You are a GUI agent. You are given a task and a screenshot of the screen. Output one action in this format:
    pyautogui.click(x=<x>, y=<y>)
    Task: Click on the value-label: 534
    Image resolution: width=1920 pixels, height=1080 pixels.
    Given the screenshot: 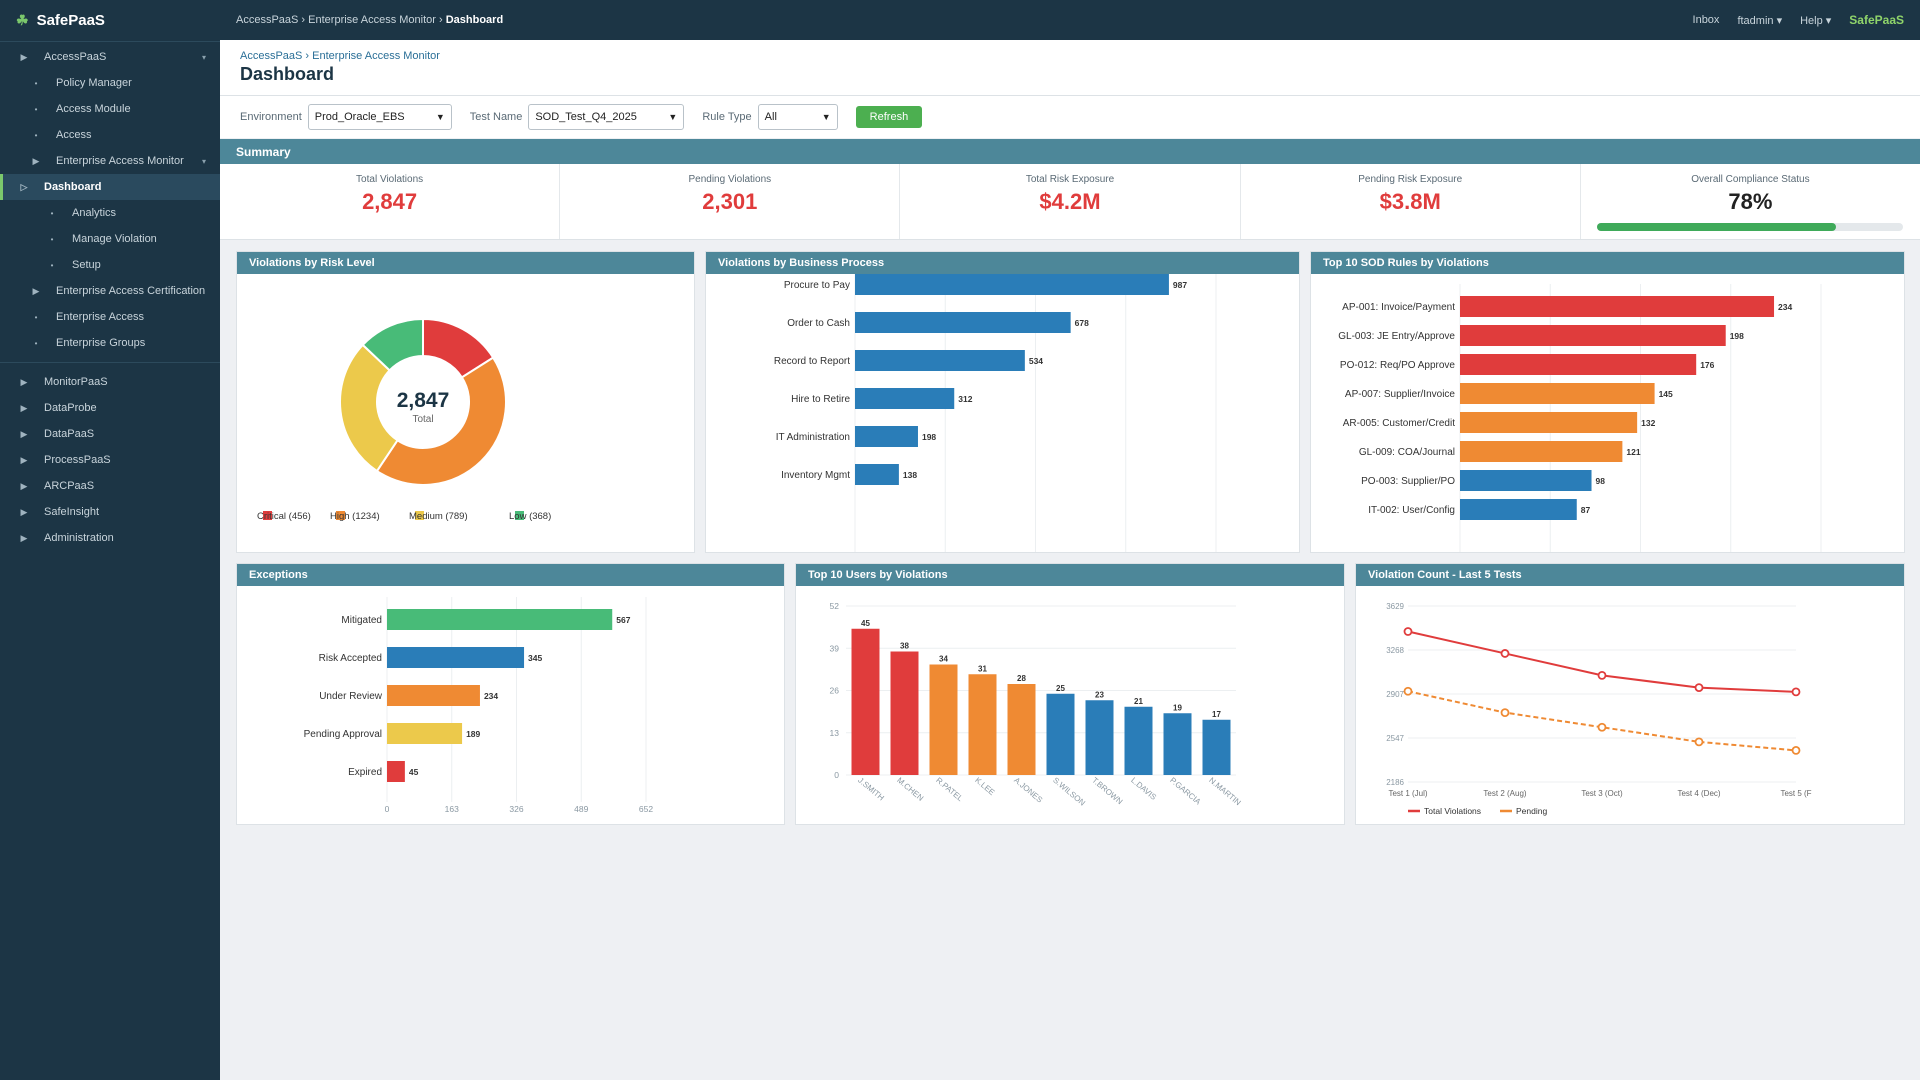 What is the action you would take?
    pyautogui.click(x=1036, y=361)
    